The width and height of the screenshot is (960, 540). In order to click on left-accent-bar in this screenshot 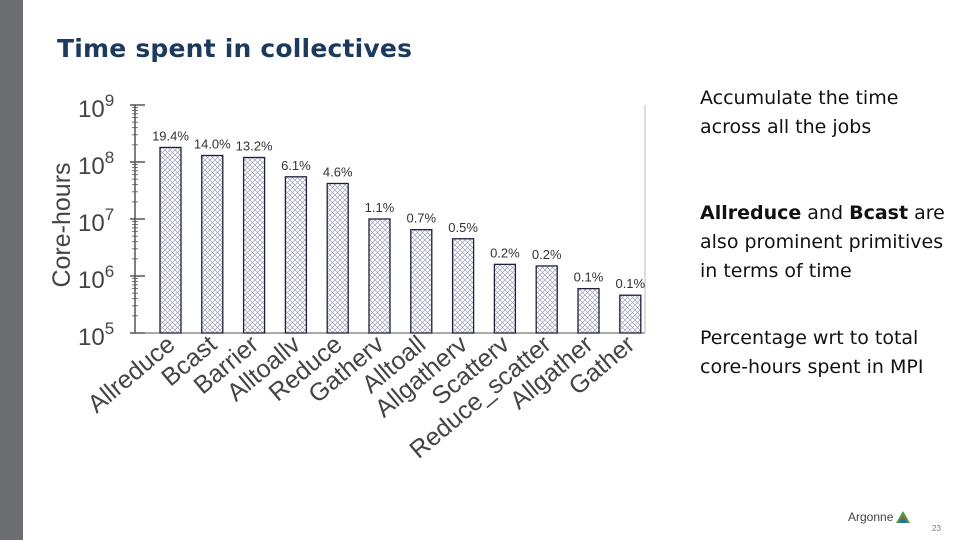, I will do `click(11, 270)`.